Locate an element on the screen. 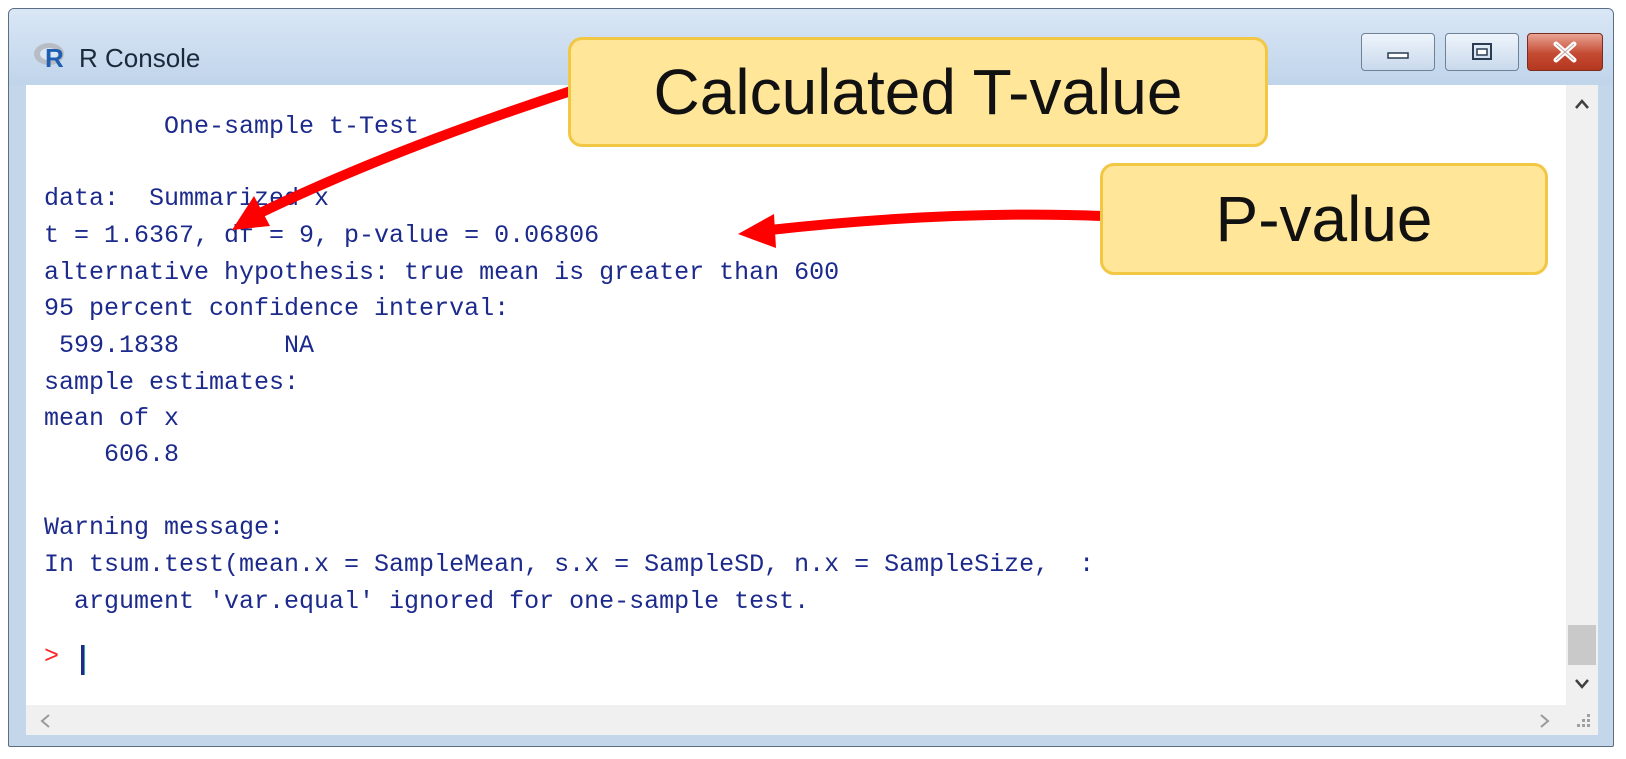 This screenshot has width=1626, height=759. vertical-scrollbar is located at coordinates (1582, 395).